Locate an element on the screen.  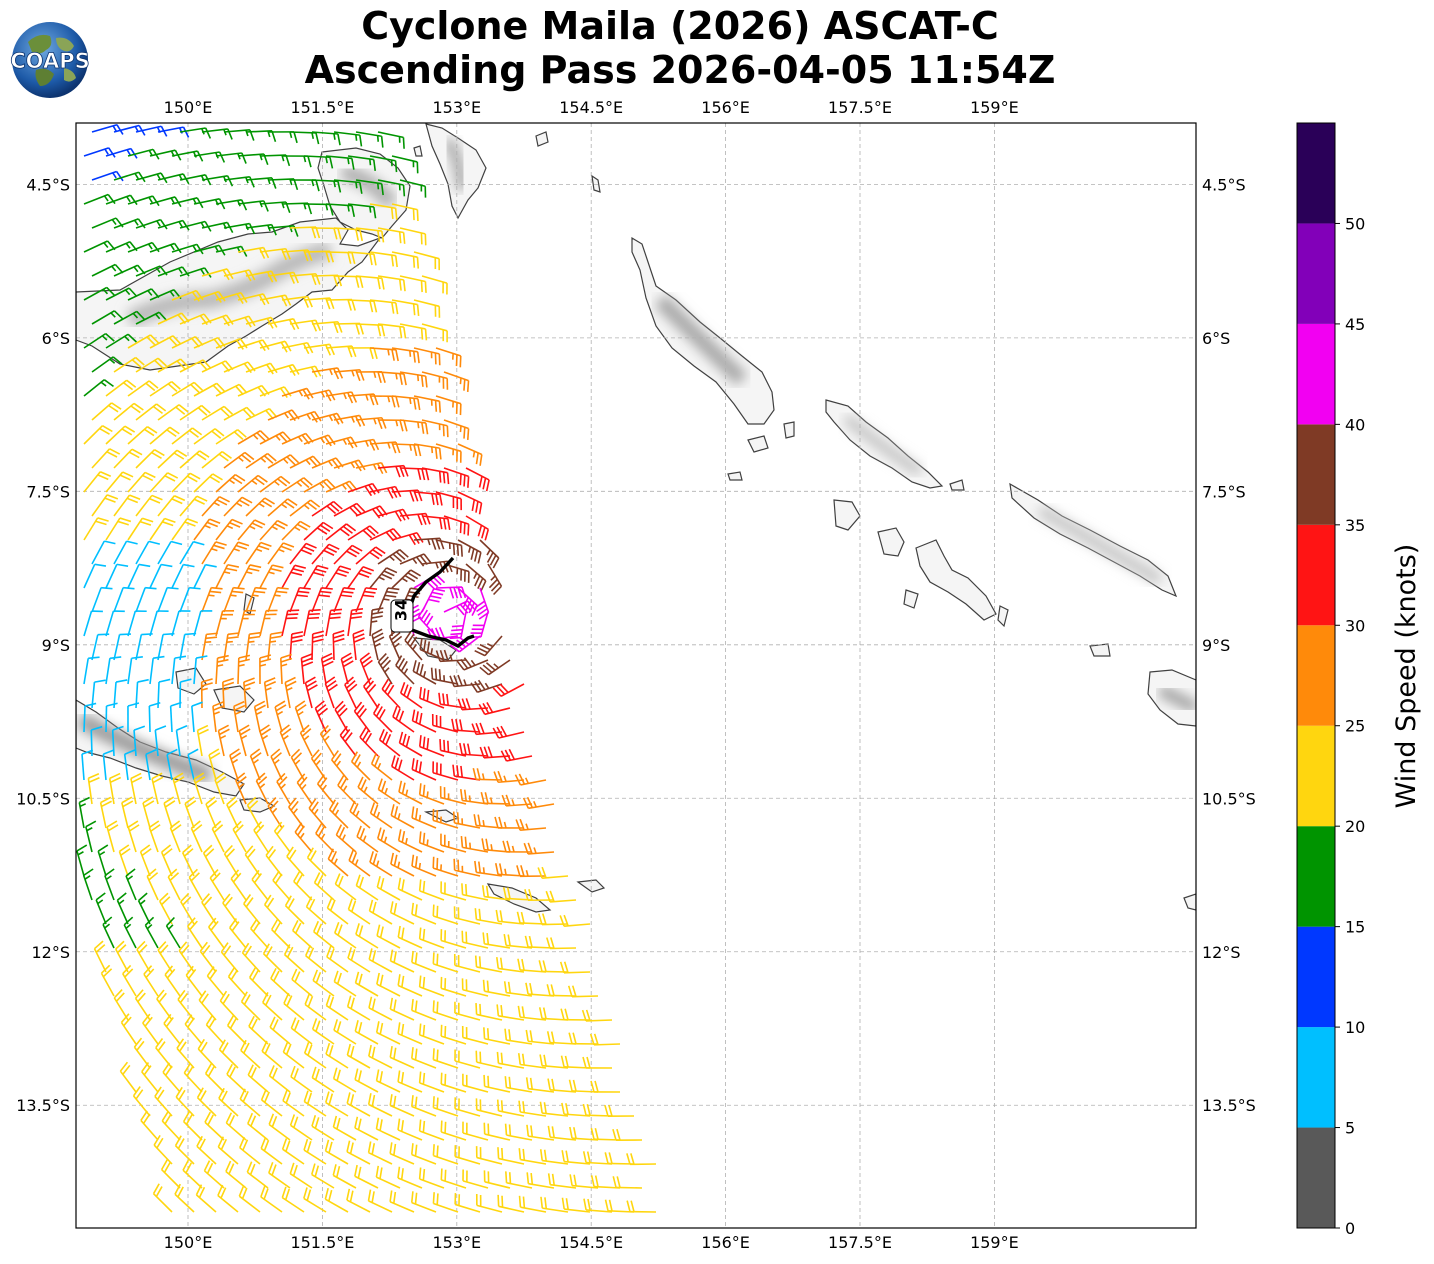
island-rendova is located at coordinates (911, 599).